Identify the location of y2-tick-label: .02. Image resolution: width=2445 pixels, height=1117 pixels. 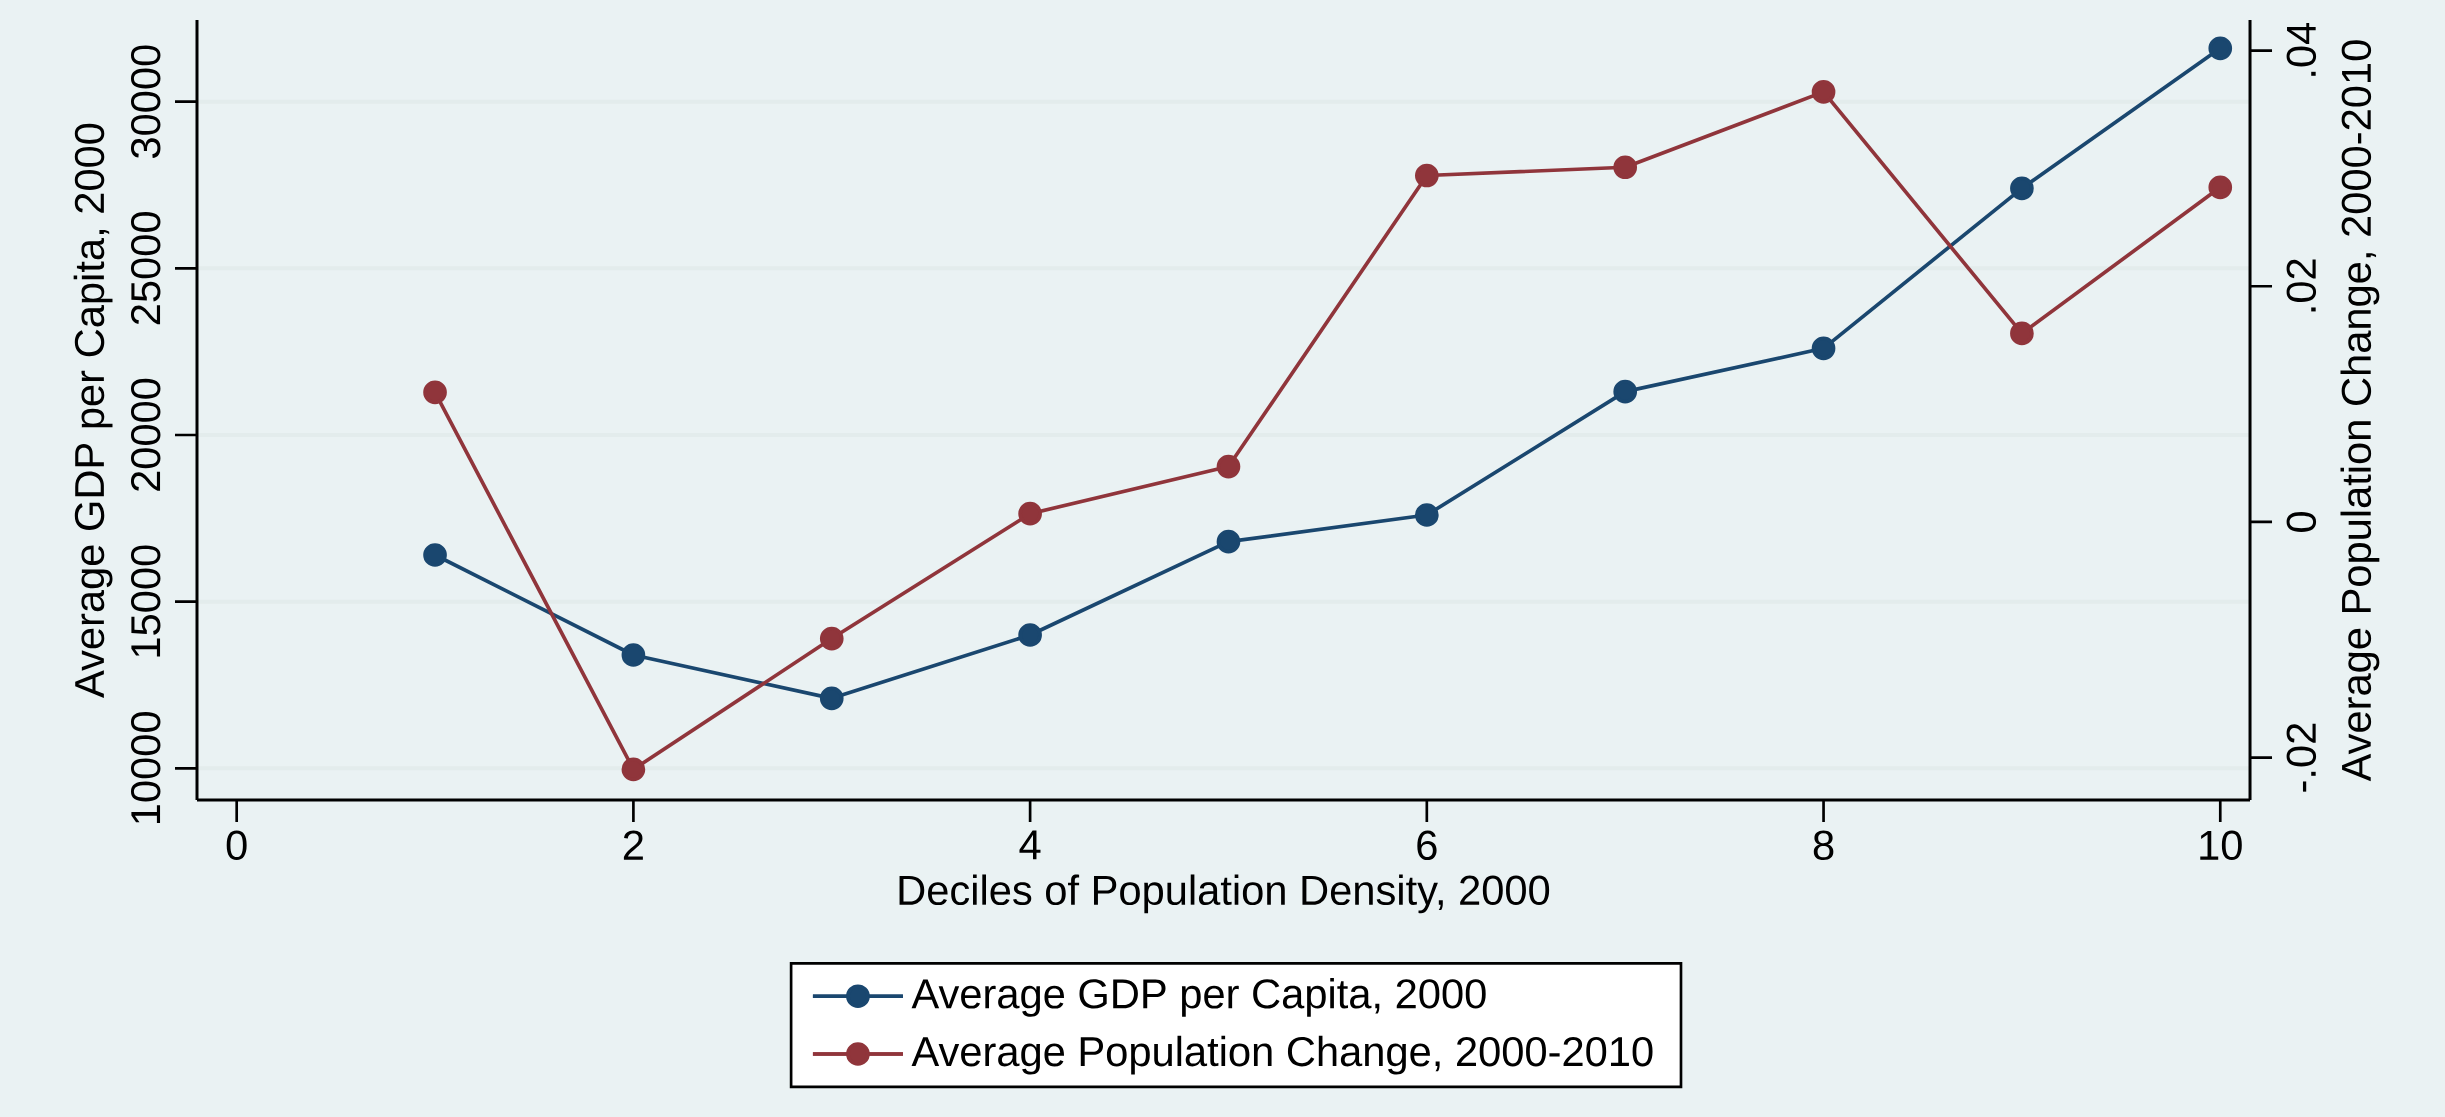
(2301, 285).